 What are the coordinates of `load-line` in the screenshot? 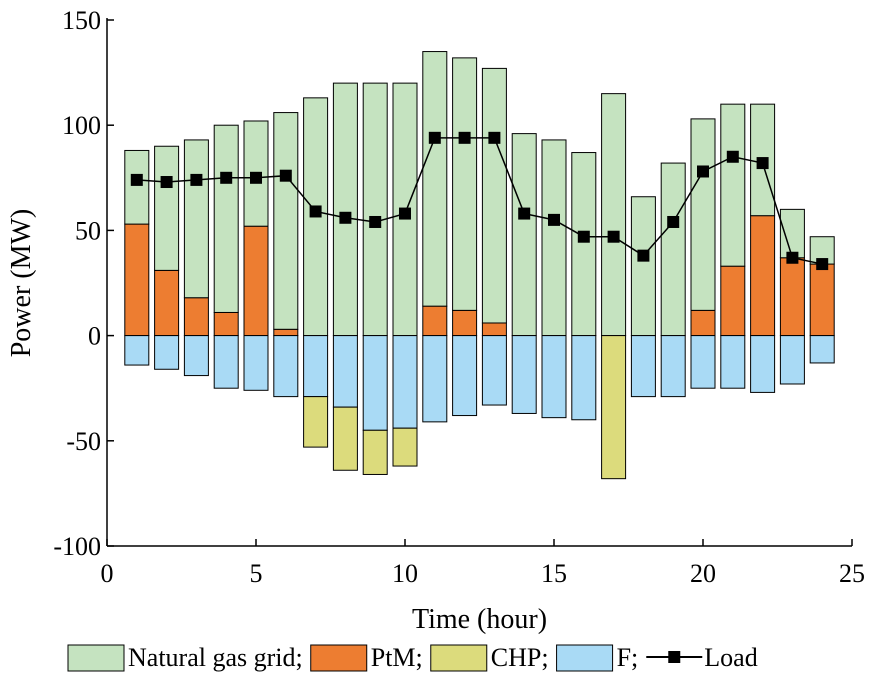 It's located at (479, 201).